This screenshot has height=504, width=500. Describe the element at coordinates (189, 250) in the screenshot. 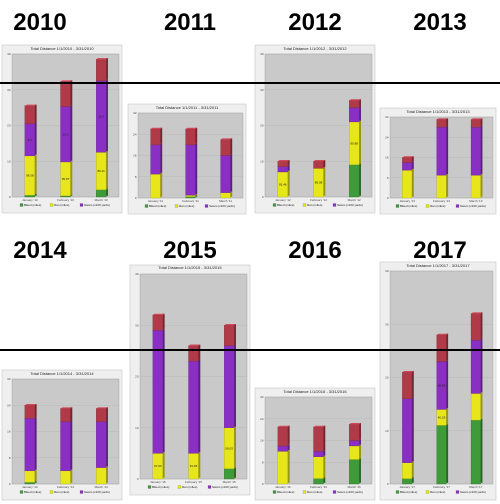

I see `year-label: 2015` at that location.